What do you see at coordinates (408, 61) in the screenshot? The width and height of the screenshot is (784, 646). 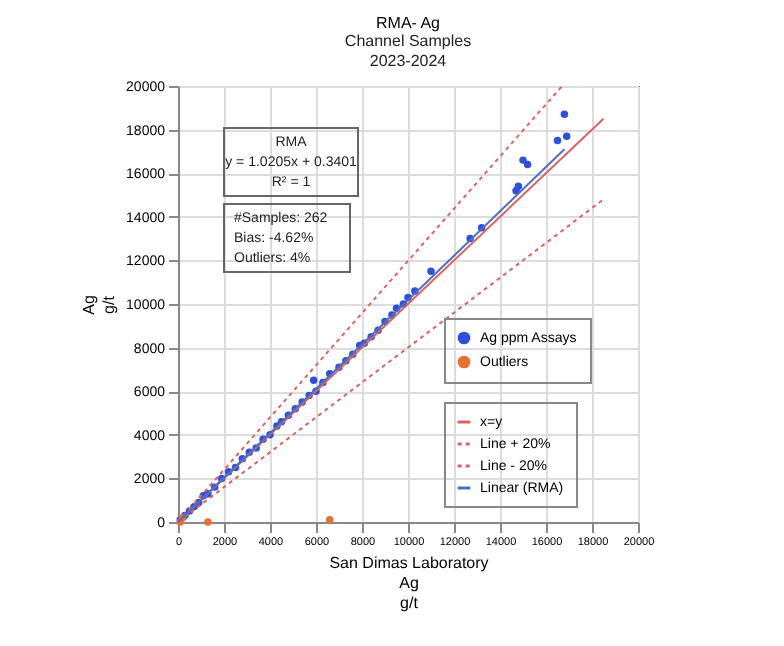 I see `text: 2023-2024` at bounding box center [408, 61].